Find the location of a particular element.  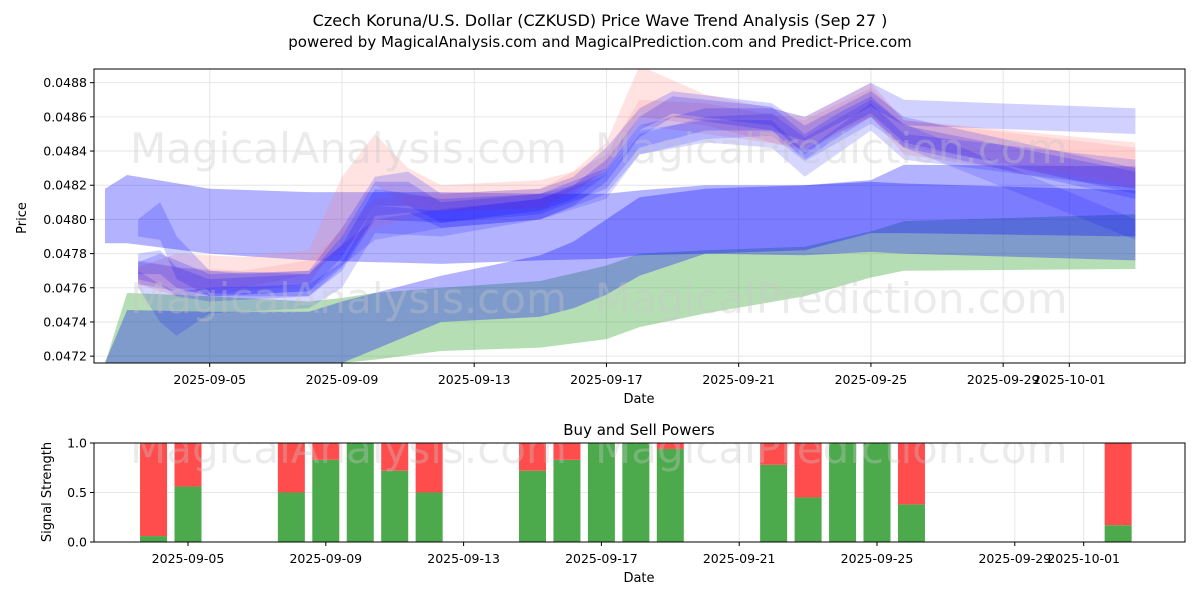

top-ytick-label-1: 0.0474 is located at coordinates (65, 321).